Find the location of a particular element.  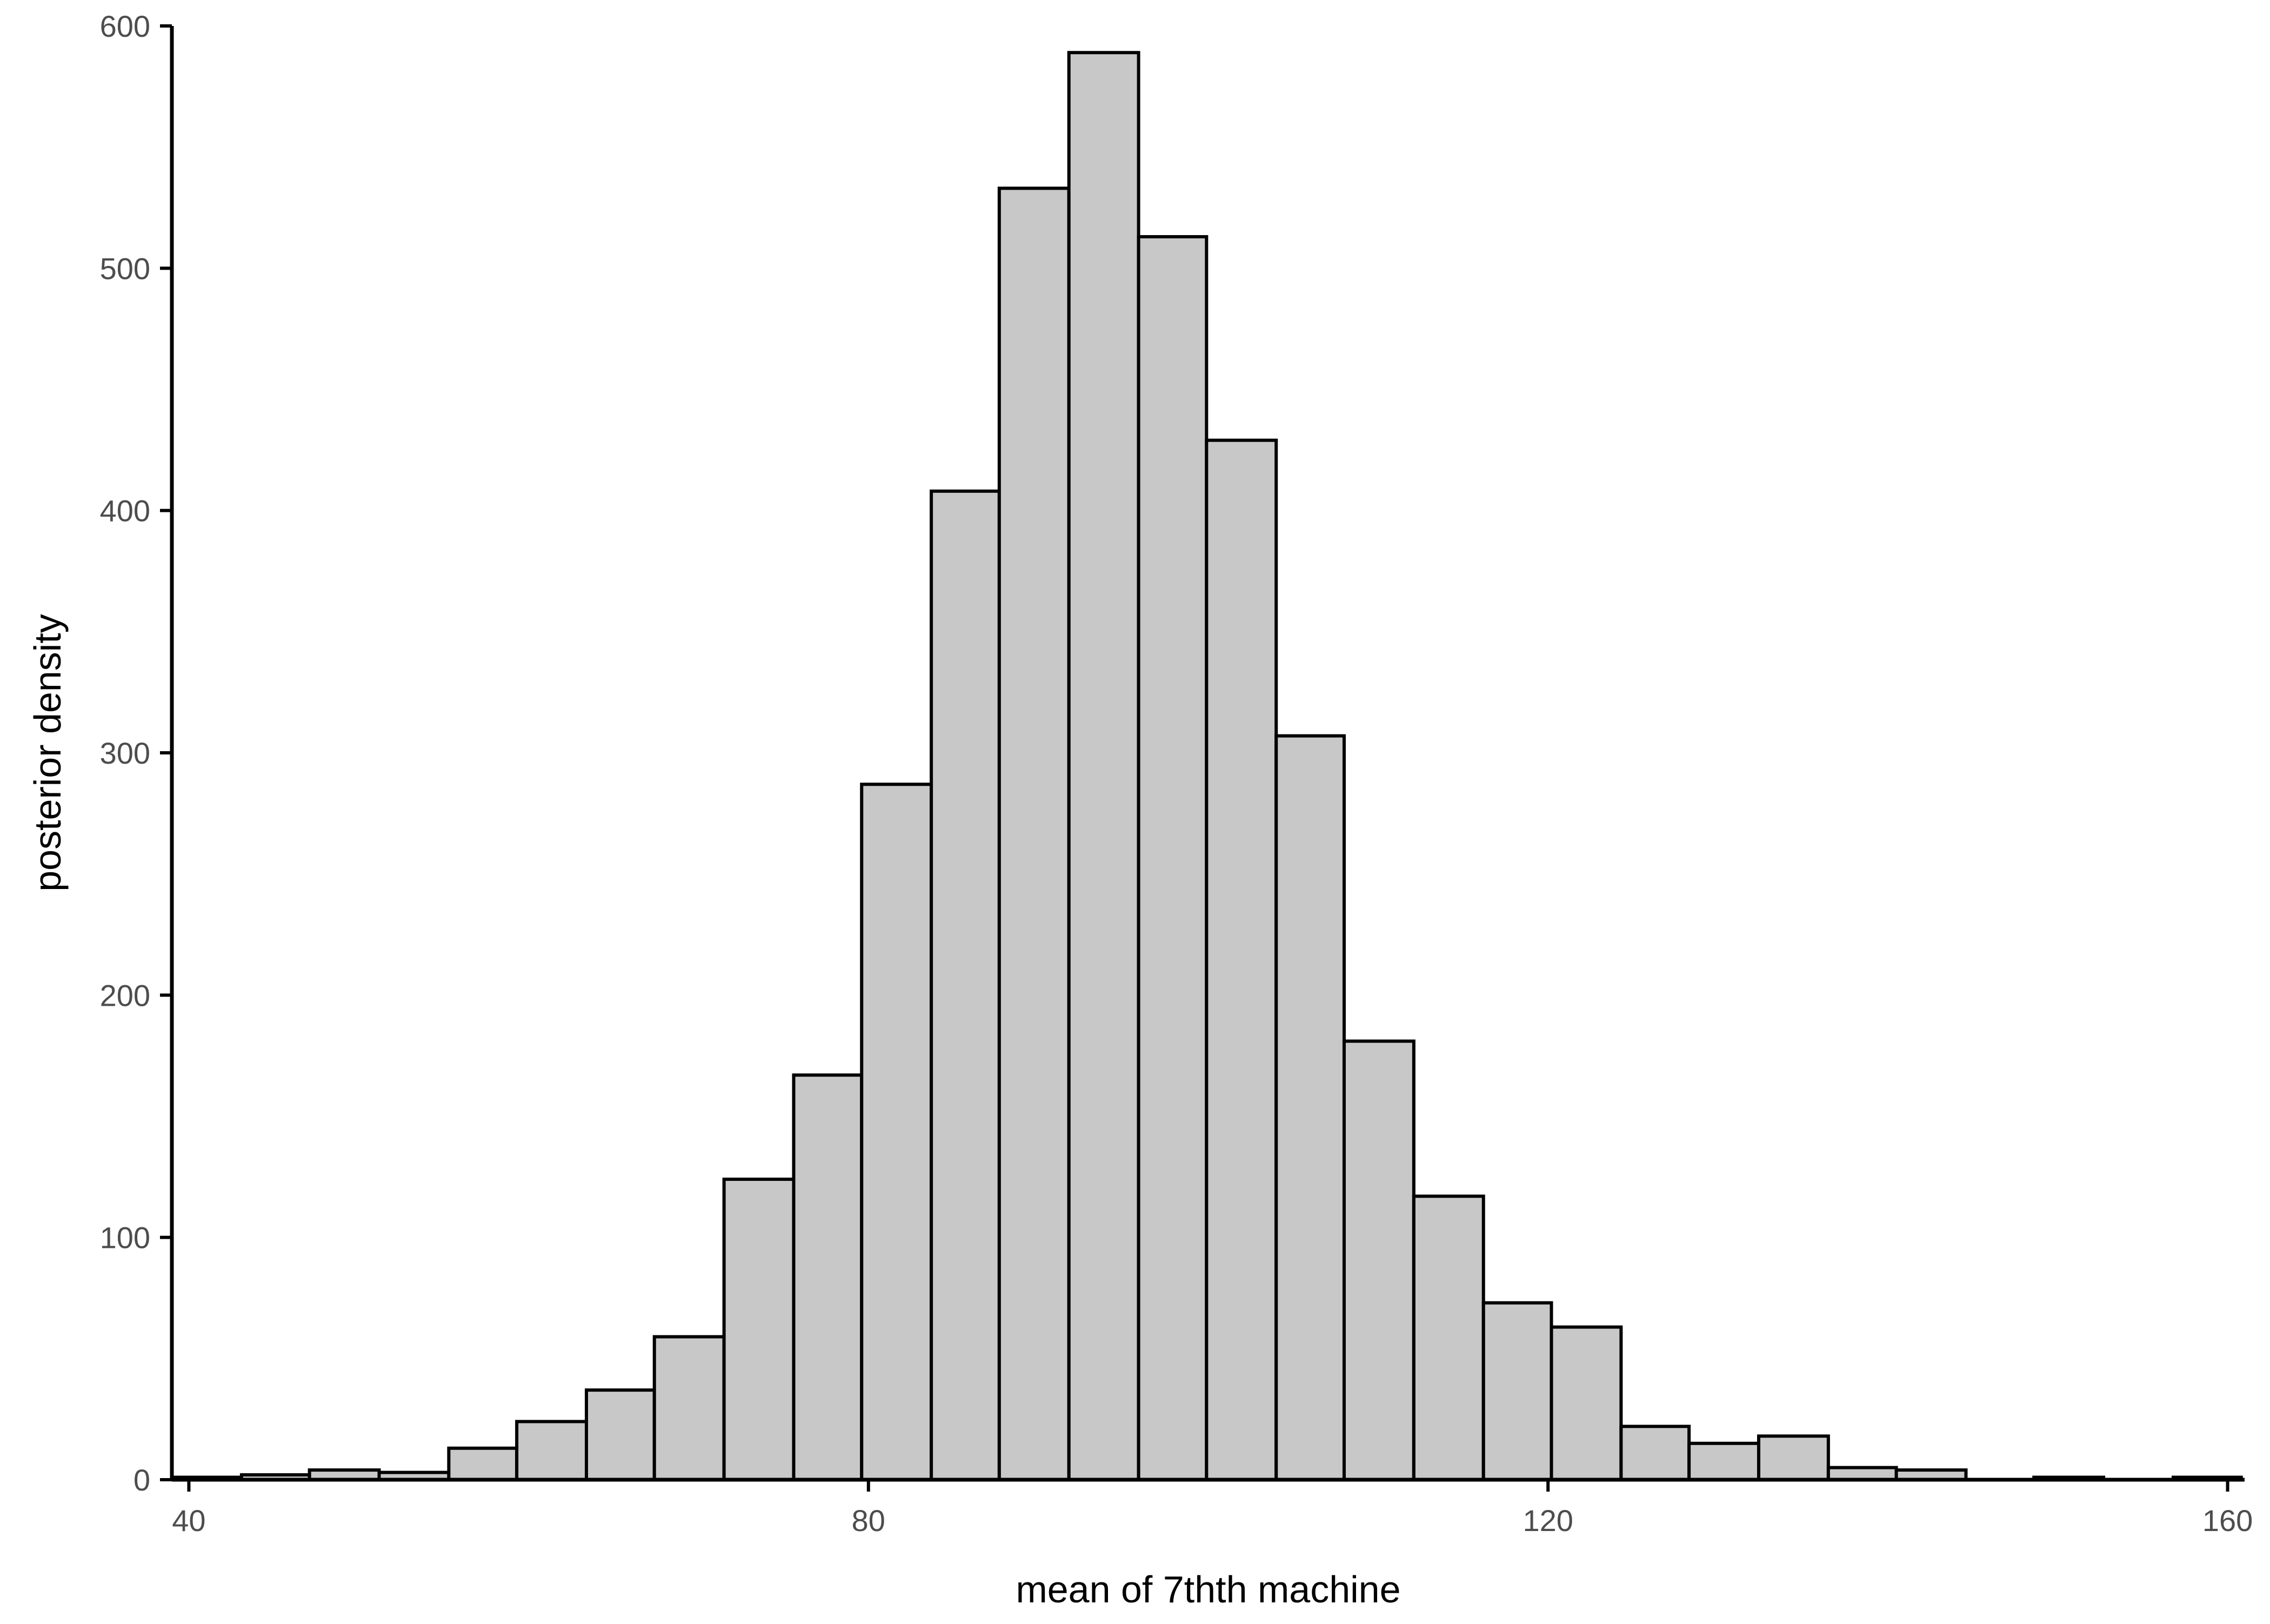

y-tick-label: 600 is located at coordinates (125, 26).